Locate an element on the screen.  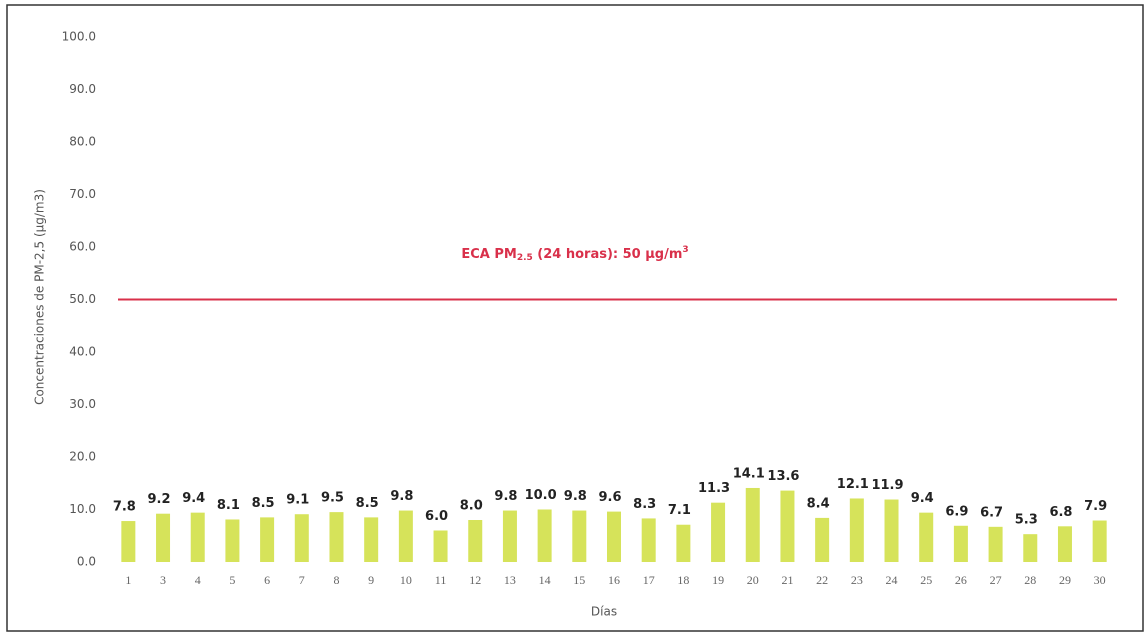
x-tick-label: 23 is located at coordinates (857, 580).